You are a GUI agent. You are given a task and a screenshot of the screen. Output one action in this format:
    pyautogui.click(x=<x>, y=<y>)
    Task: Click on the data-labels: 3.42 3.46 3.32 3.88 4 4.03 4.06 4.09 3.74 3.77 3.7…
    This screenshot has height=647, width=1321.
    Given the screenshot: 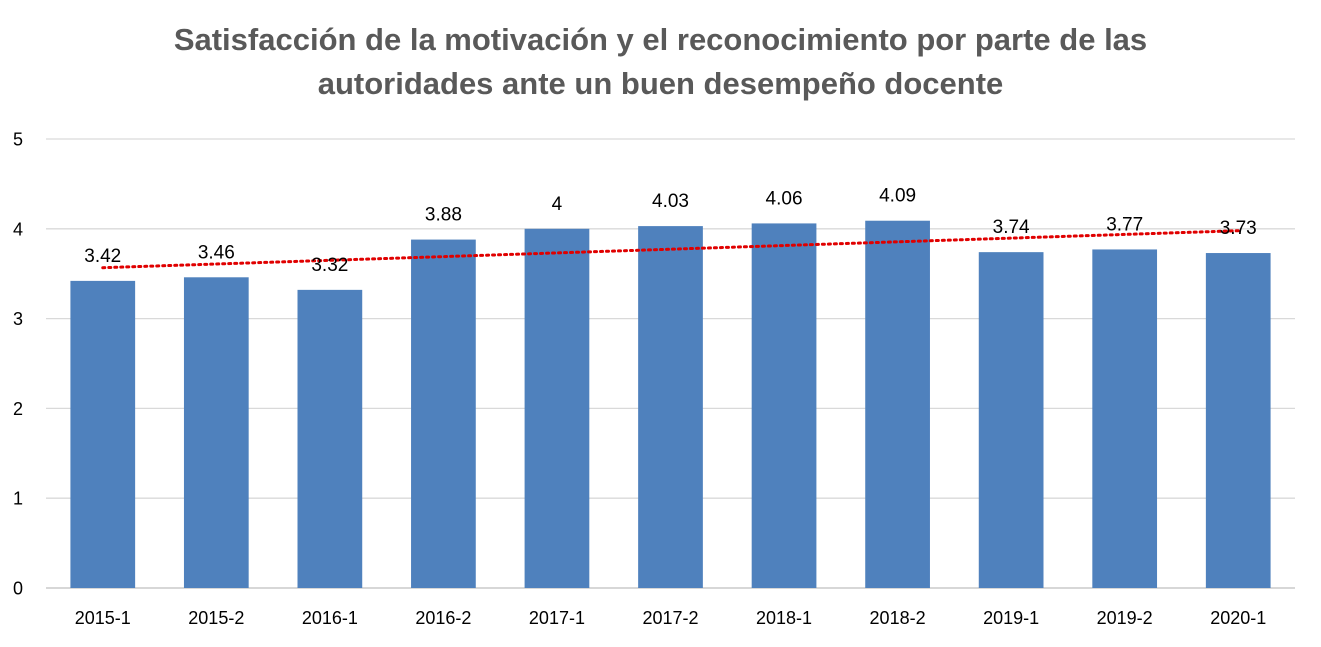 What is the action you would take?
    pyautogui.click(x=670, y=231)
    